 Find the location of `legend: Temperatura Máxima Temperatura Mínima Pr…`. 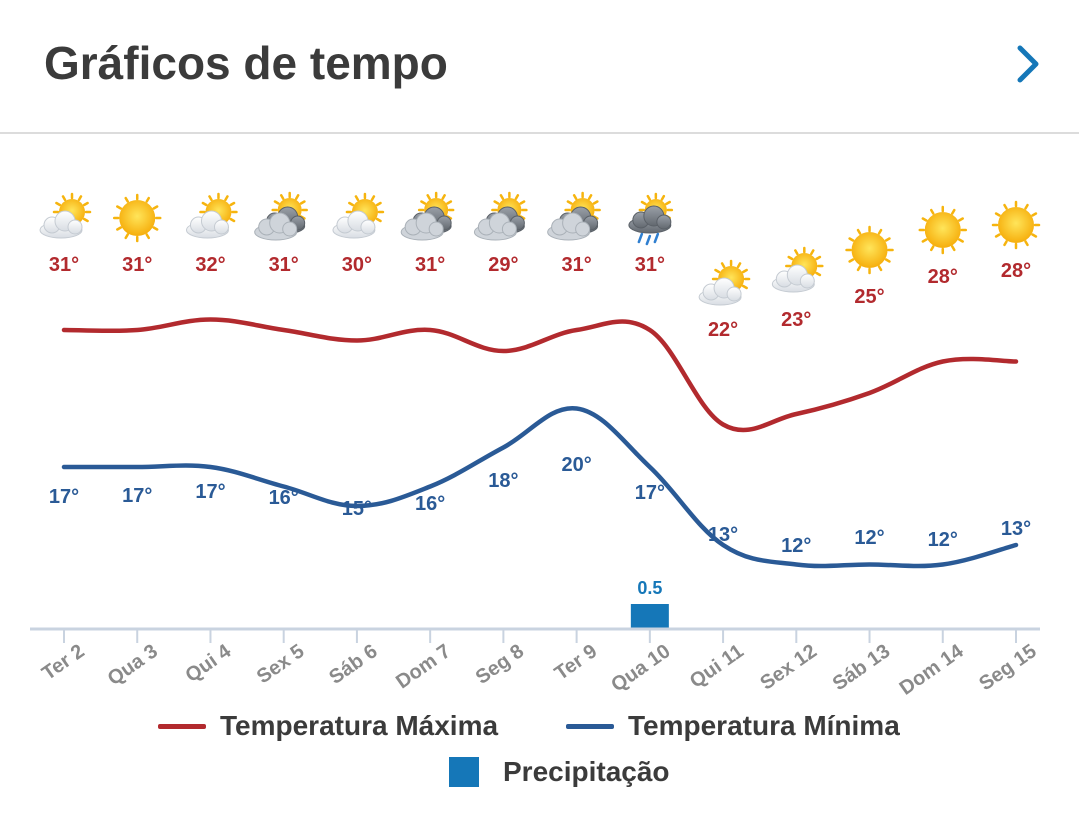

legend: Temperatura Máxima Temperatura Mínima Pr… is located at coordinates (539, 755).